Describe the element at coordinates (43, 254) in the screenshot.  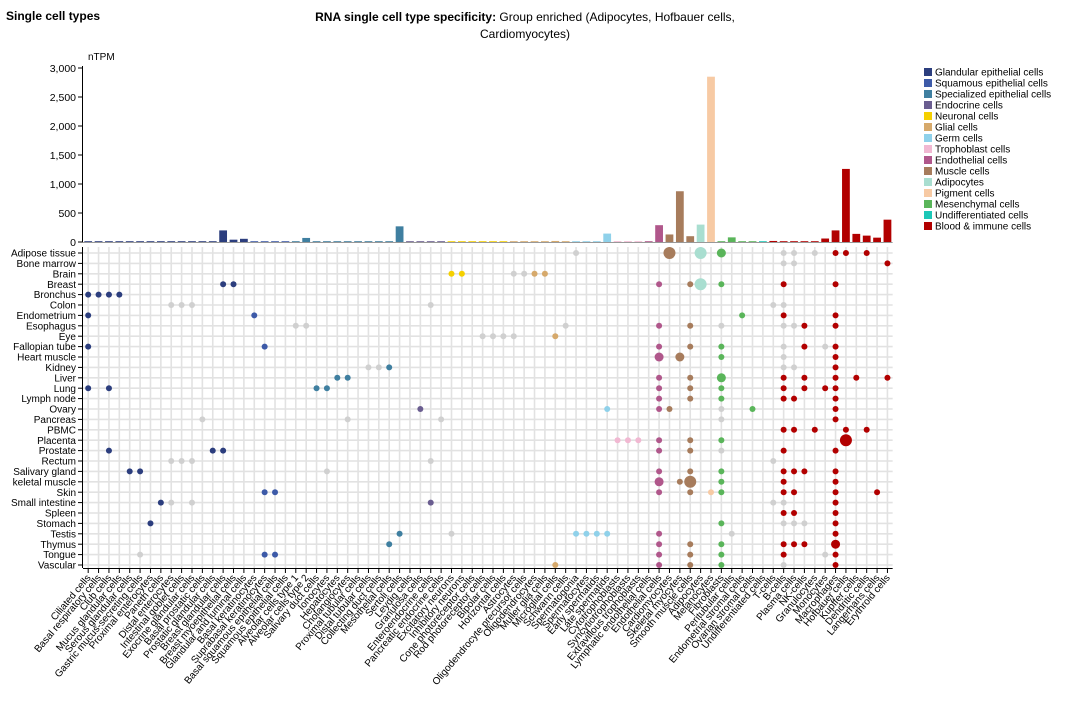
I see `tissue-label-0: Adipose tissue` at that location.